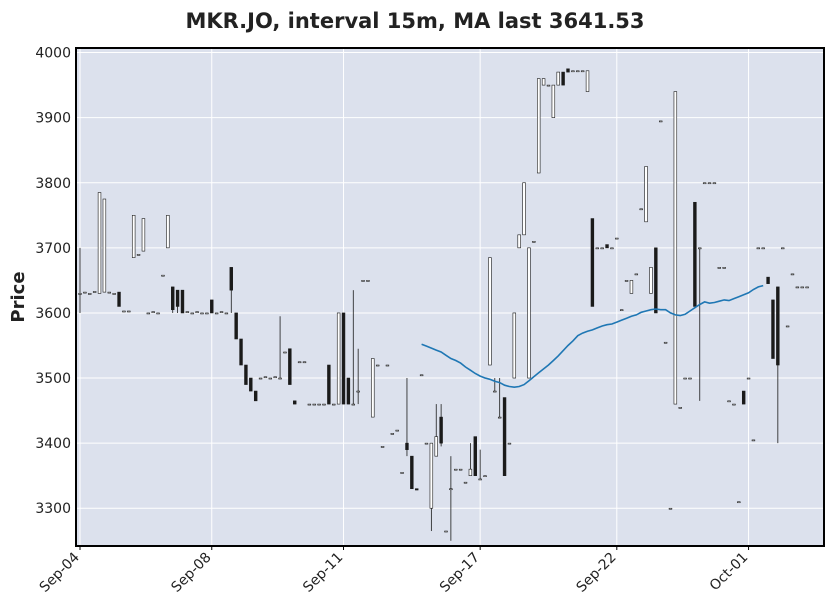 Image resolution: width=835 pixels, height=609 pixels. What do you see at coordinates (414, 21) in the screenshot?
I see `chart-title: MKR.JO, interval 15m, MA last 3641.53` at bounding box center [414, 21].